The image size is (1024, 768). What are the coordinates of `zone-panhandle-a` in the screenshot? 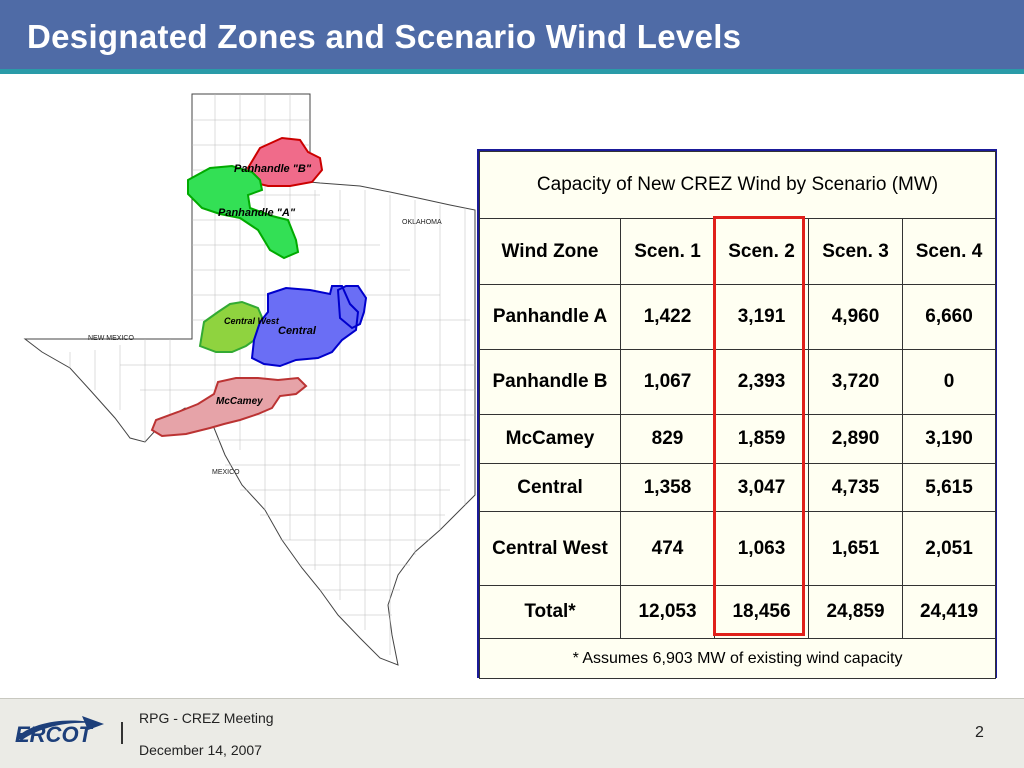 It's located at (243, 212).